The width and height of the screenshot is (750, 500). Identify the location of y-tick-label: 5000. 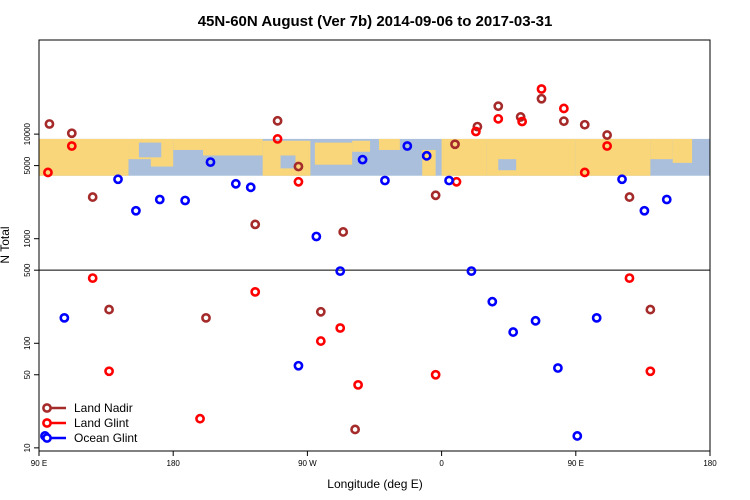
(27, 165).